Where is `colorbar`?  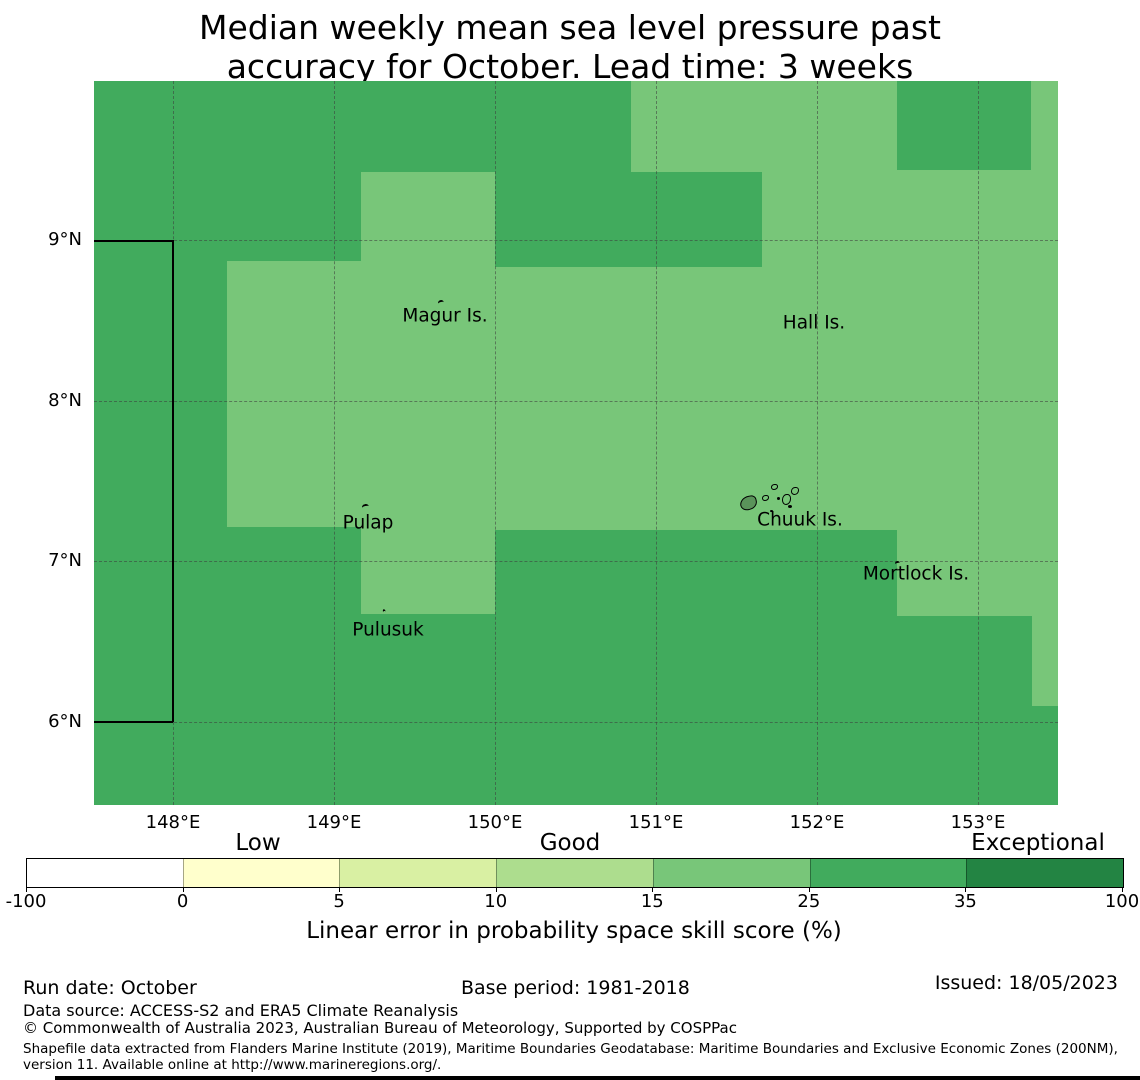
colorbar is located at coordinates (575, 873).